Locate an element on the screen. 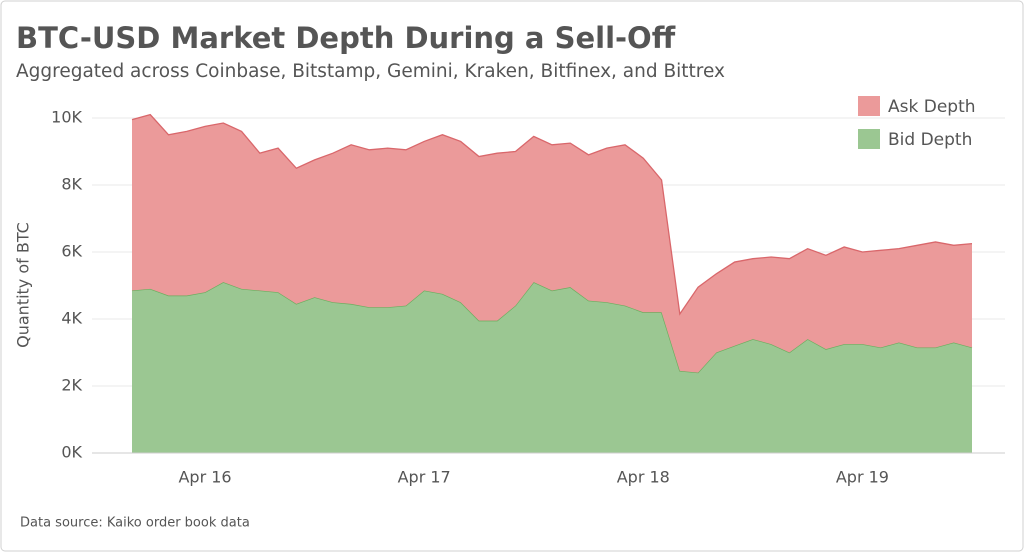 The width and height of the screenshot is (1024, 552). y-tick-label: 0K is located at coordinates (71, 452).